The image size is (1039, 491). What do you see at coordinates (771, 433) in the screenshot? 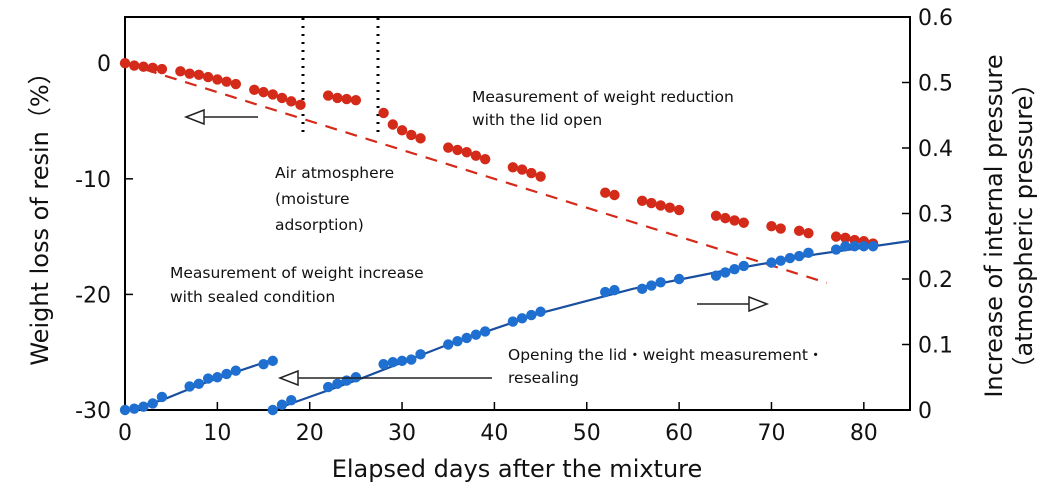
I see `x-tick-label: 70` at bounding box center [771, 433].